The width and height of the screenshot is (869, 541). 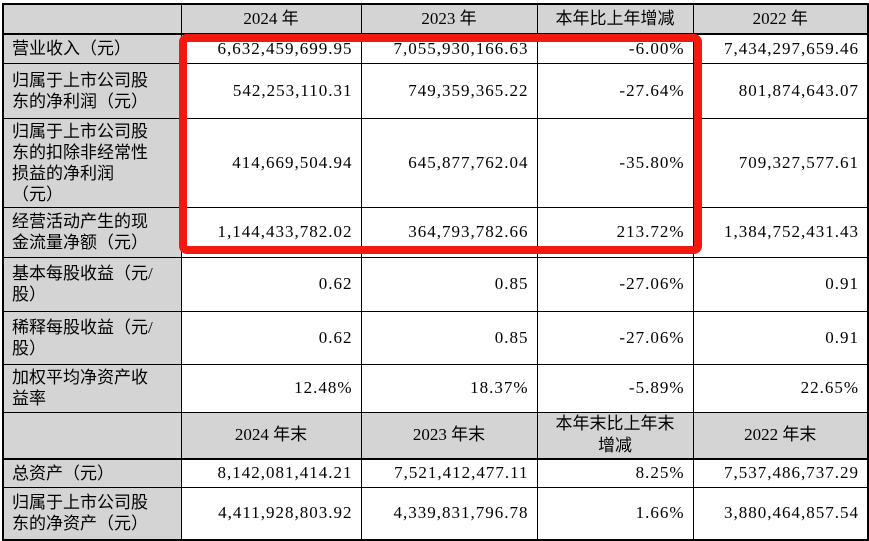 I want to click on col-header-yoy-end-change: 本年末比上年末增减, so click(x=615, y=435).